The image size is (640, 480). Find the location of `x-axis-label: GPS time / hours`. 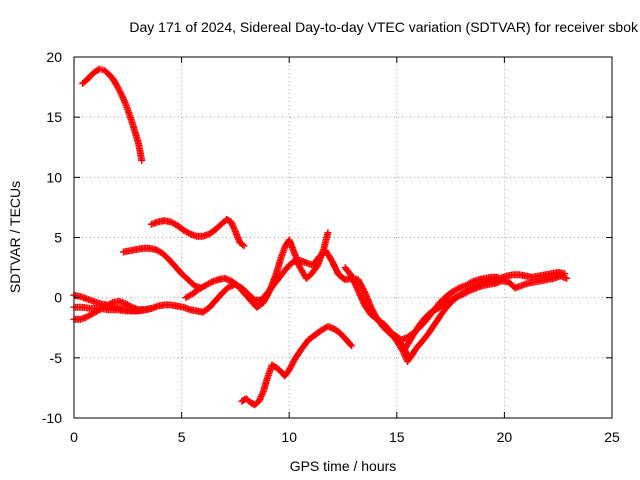

x-axis-label: GPS time / hours is located at coordinates (343, 466).